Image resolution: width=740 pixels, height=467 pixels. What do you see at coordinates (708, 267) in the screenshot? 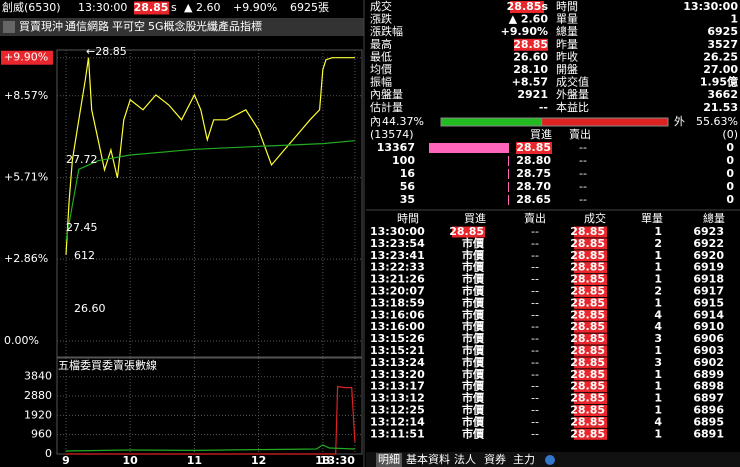
I see `trade-total: 6919` at bounding box center [708, 267].